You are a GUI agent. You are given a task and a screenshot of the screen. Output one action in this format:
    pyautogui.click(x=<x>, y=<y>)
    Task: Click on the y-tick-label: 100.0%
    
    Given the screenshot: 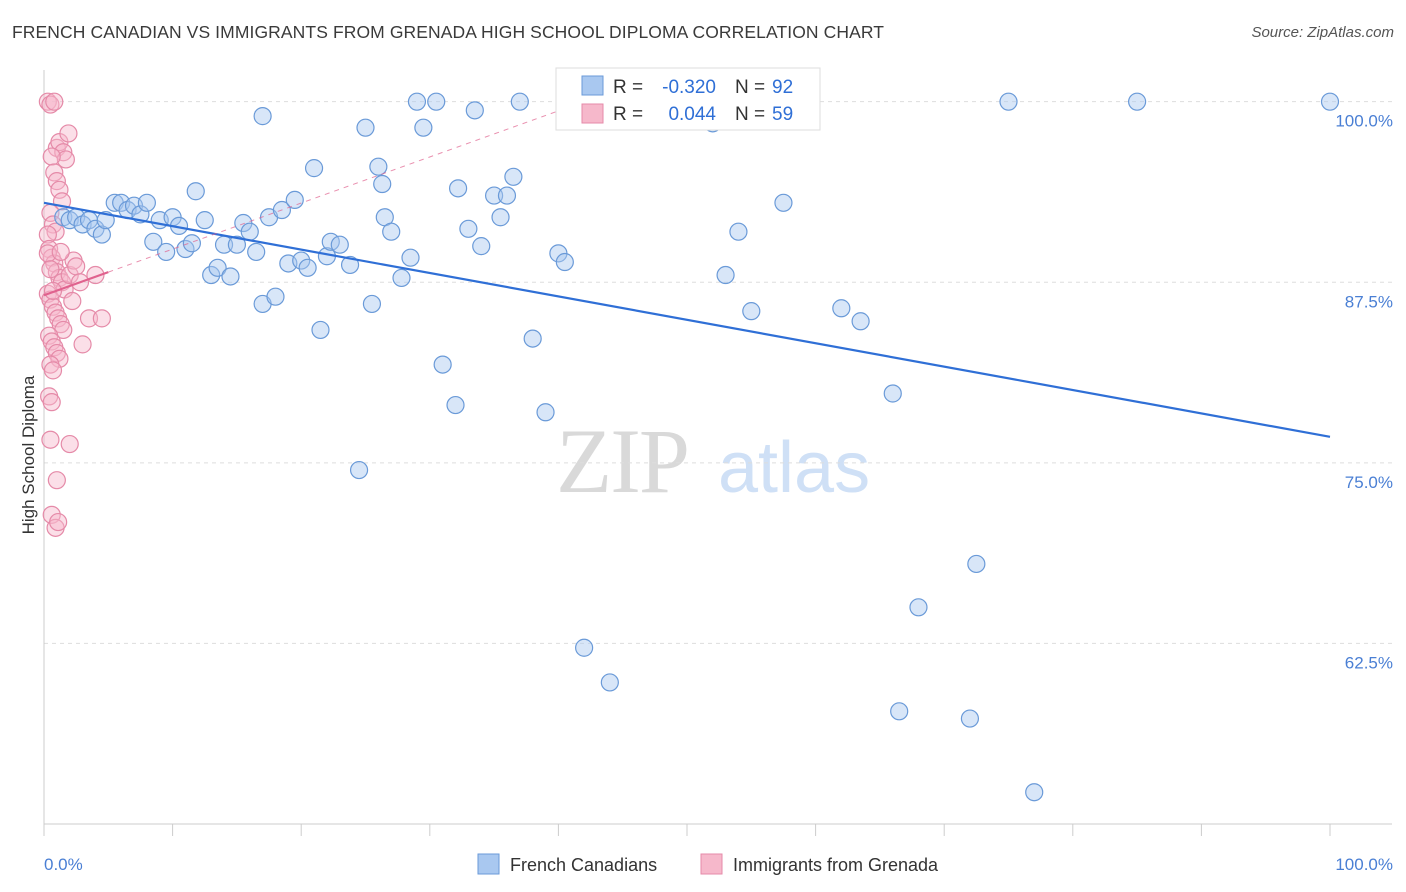 What is the action you would take?
    pyautogui.click(x=1364, y=121)
    